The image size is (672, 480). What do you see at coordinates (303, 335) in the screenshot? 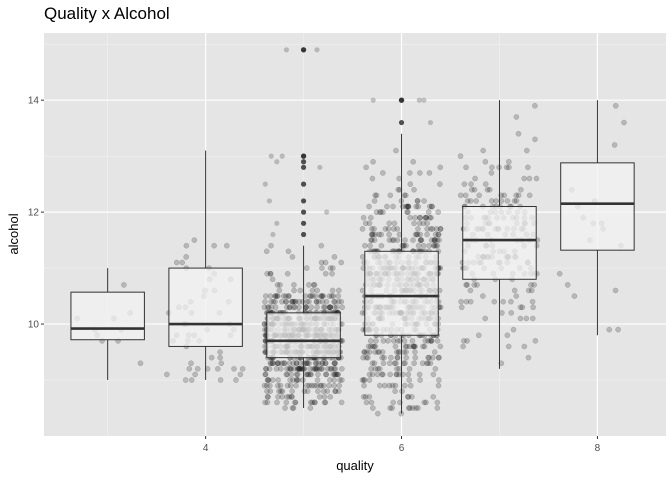
I see `box-q5` at bounding box center [303, 335].